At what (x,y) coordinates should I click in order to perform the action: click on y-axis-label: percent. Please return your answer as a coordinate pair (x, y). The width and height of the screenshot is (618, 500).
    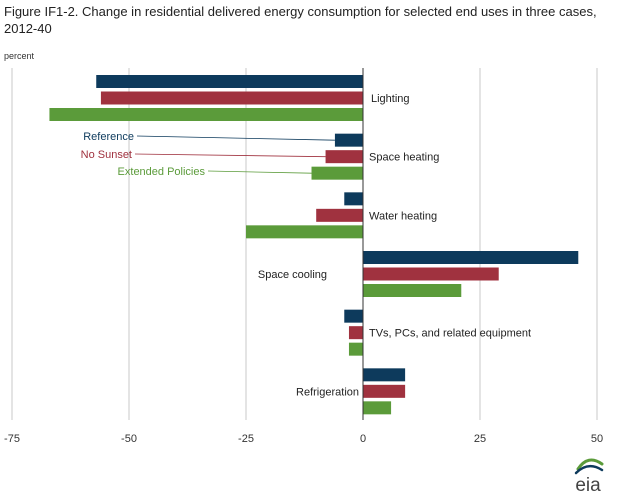
    Looking at the image, I should click on (19, 56).